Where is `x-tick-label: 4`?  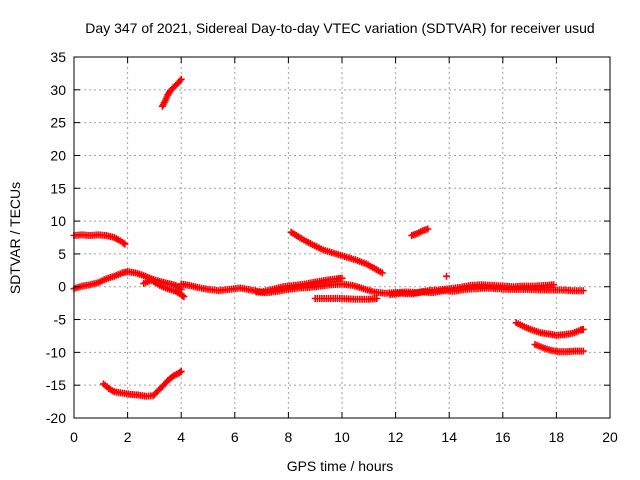
x-tick-label: 4 is located at coordinates (181, 437).